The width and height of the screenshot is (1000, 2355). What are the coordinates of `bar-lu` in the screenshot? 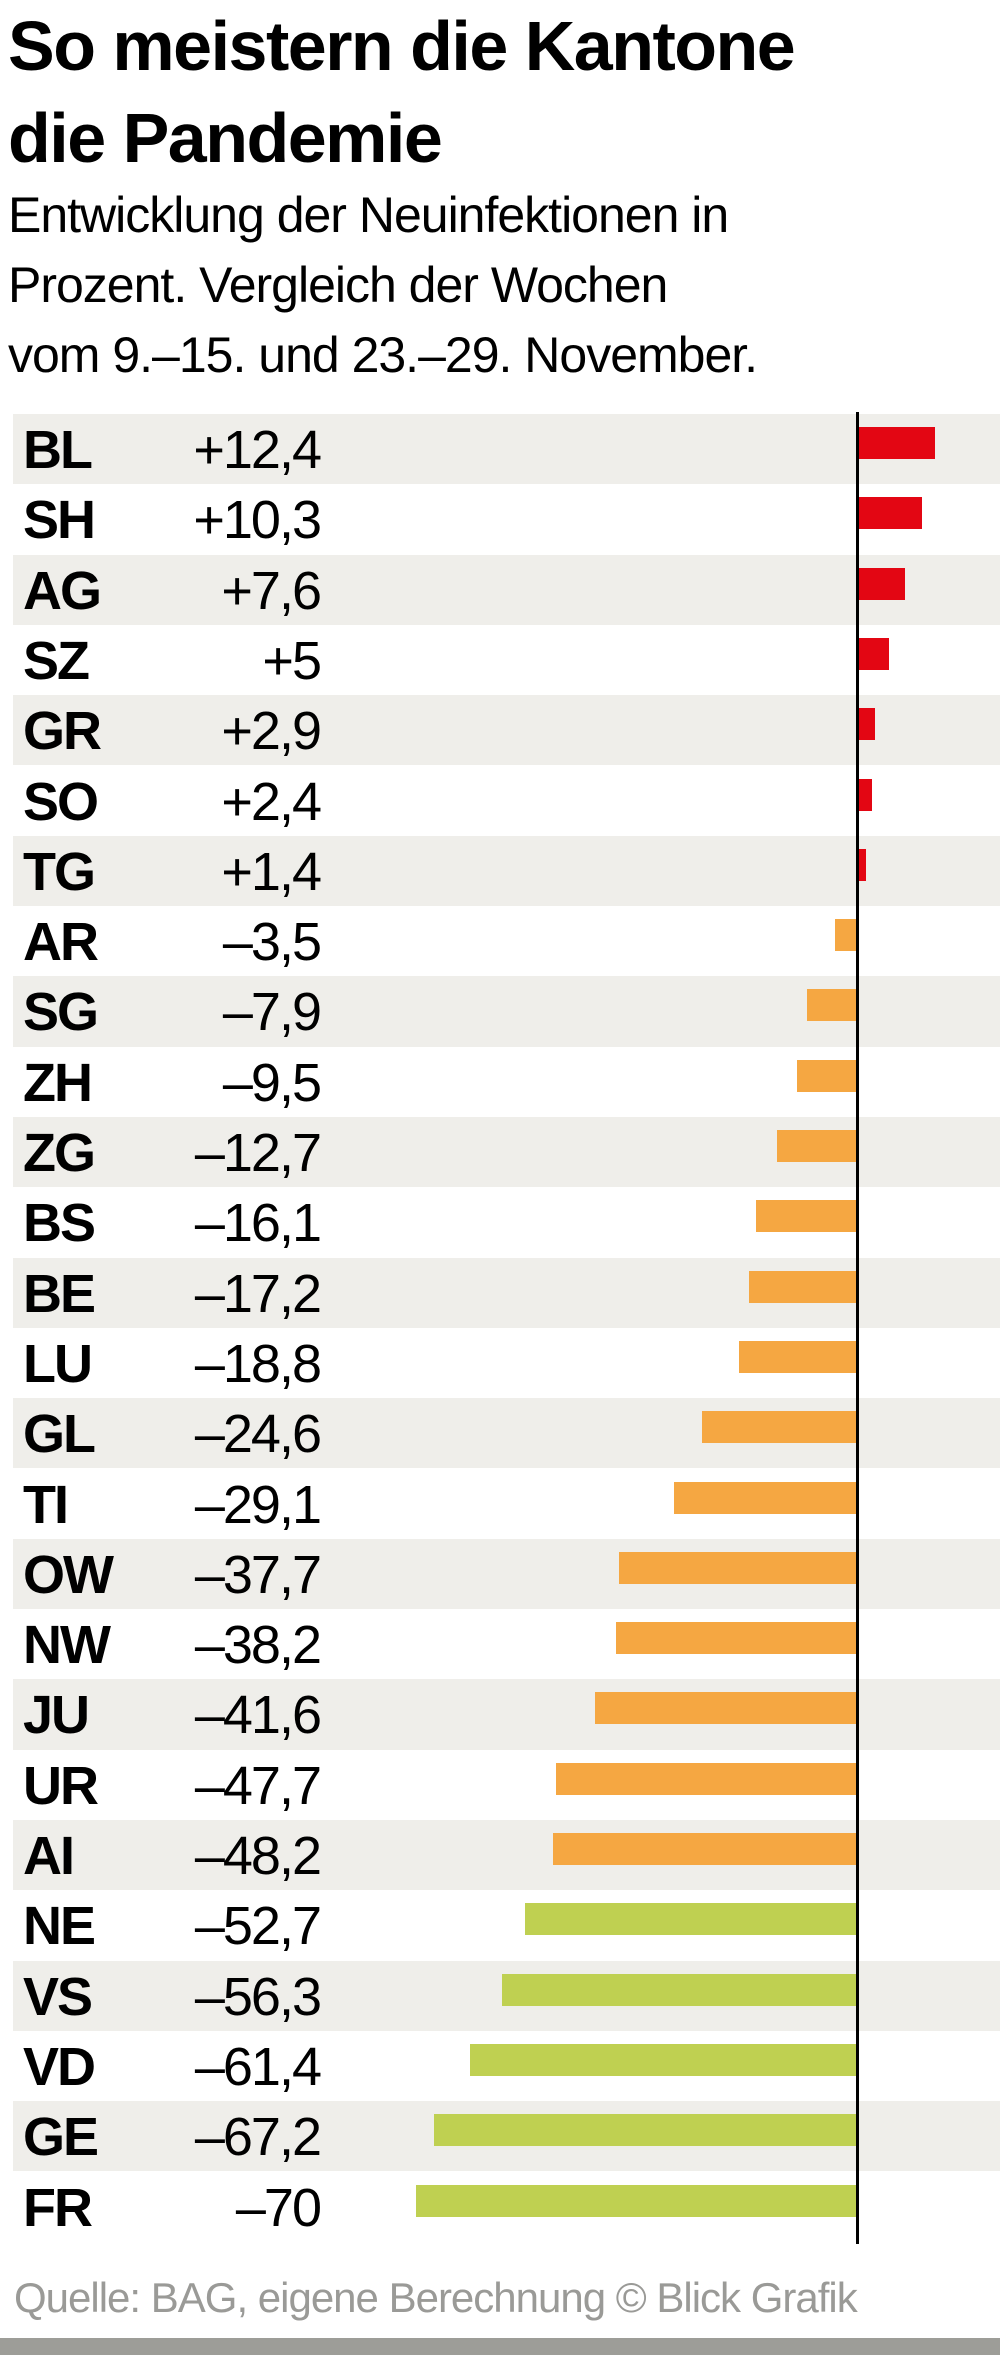 It's located at (797, 1356).